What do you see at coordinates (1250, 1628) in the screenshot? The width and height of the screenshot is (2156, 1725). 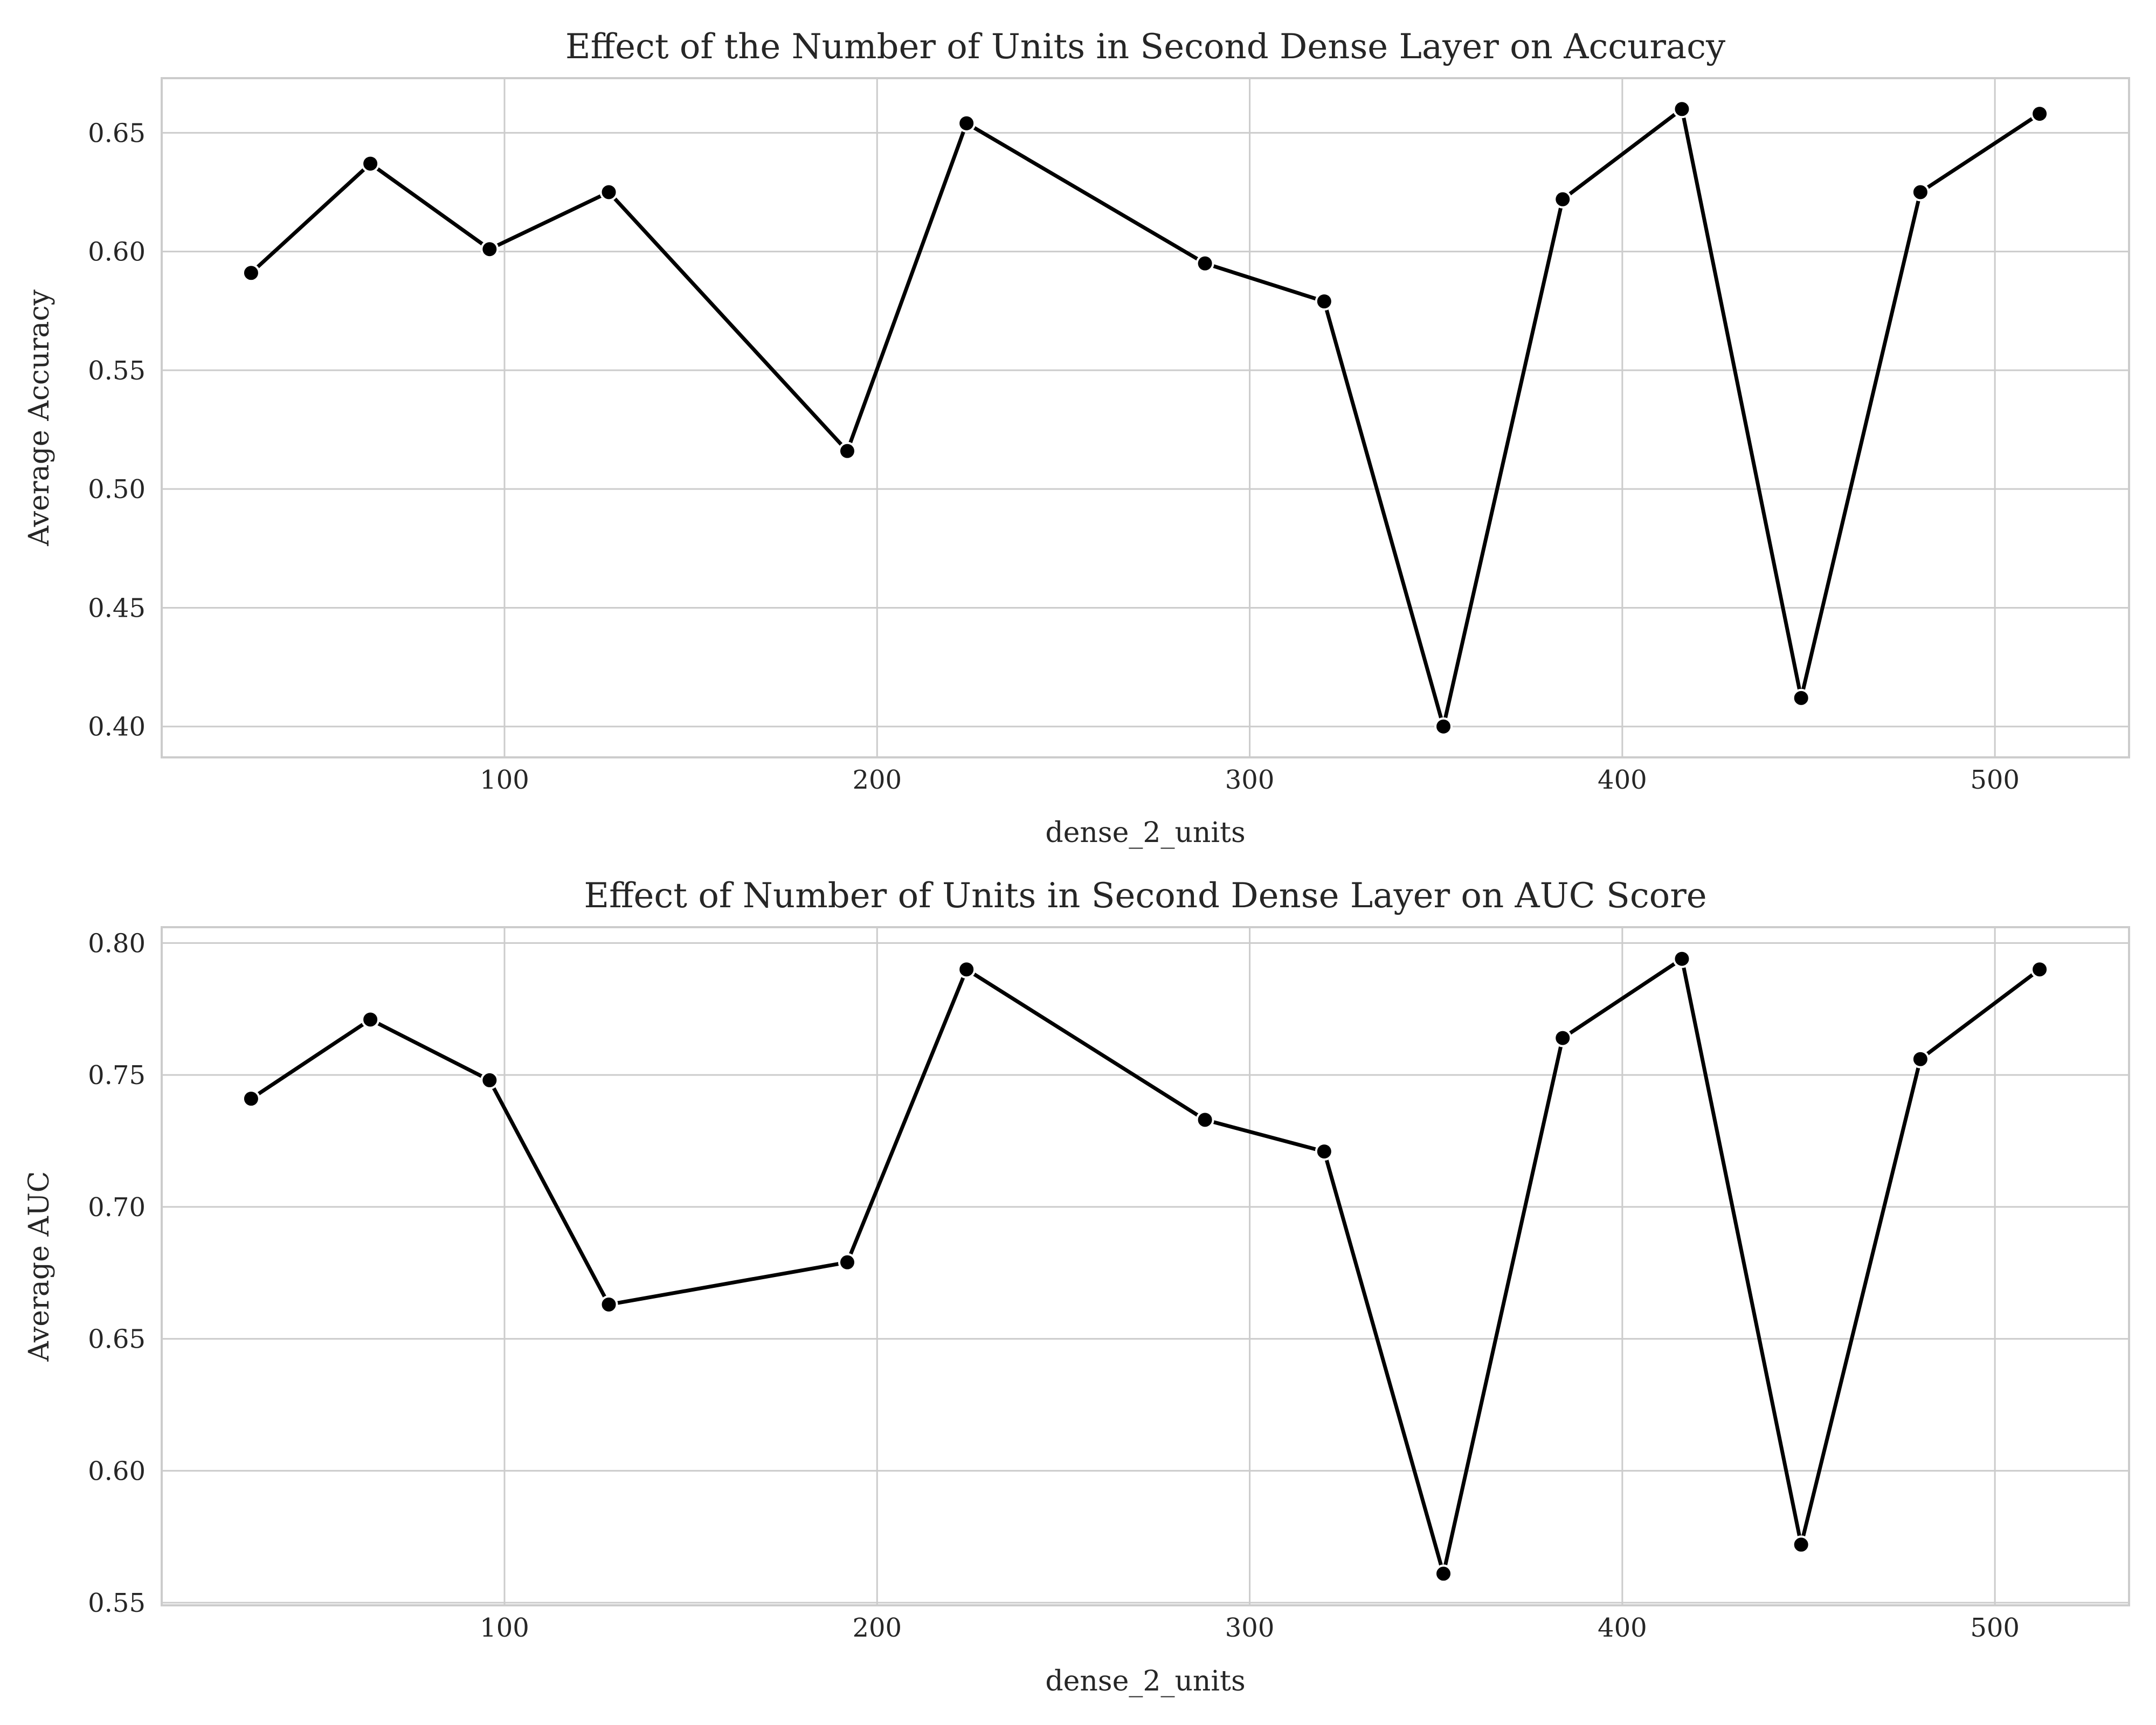 I see `auc-x-tick-label: 300` at bounding box center [1250, 1628].